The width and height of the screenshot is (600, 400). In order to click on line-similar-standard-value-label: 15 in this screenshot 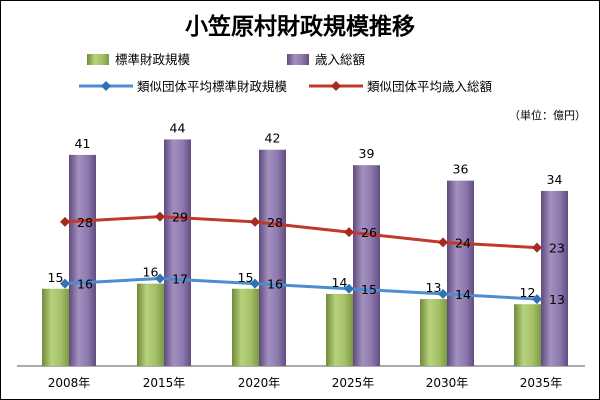, I will do `click(369, 289)`.